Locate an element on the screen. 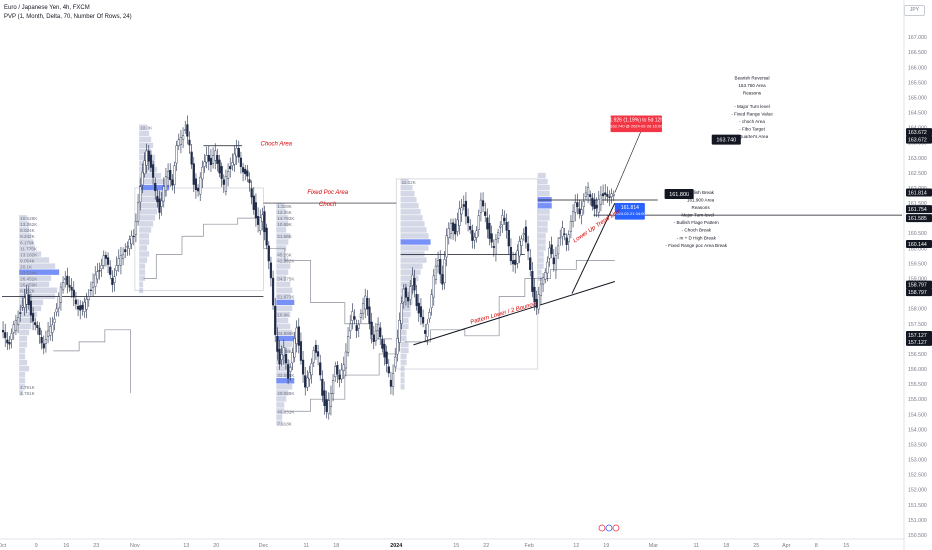 This screenshot has width=932, height=550. price-tick-label: 155.000 is located at coordinates (917, 400).